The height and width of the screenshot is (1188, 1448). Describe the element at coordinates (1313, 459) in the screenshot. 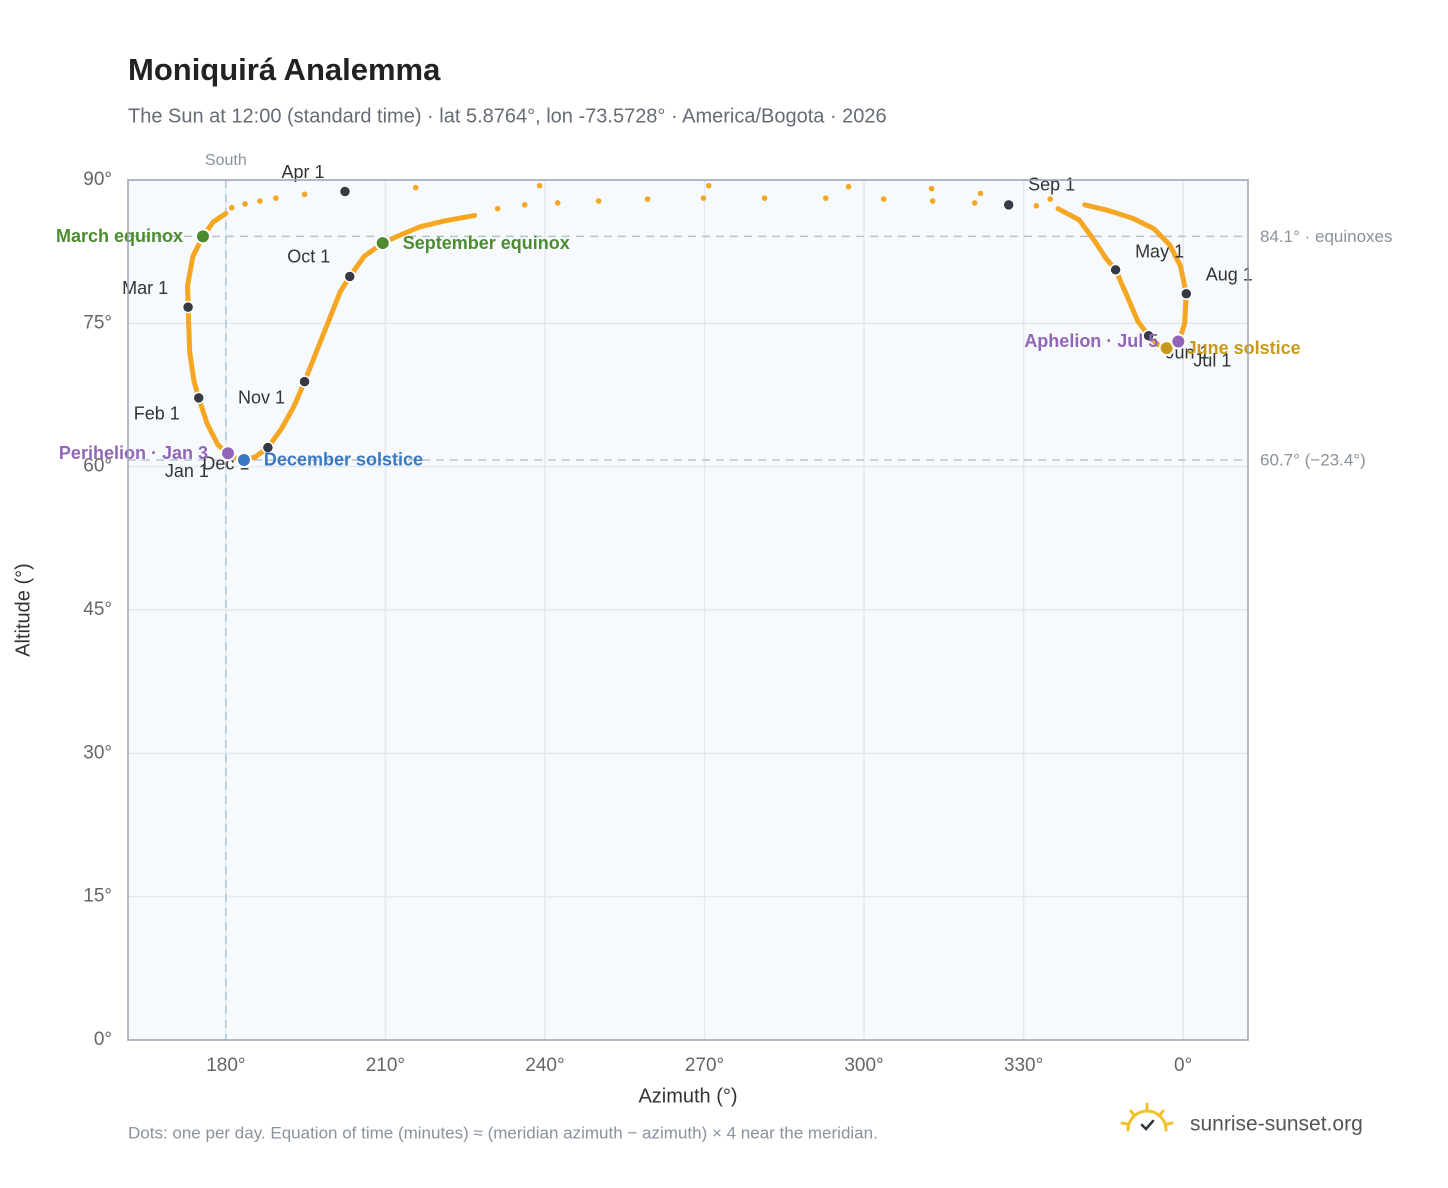

I see `reference-label: 60.7° (−23.4°)` at that location.